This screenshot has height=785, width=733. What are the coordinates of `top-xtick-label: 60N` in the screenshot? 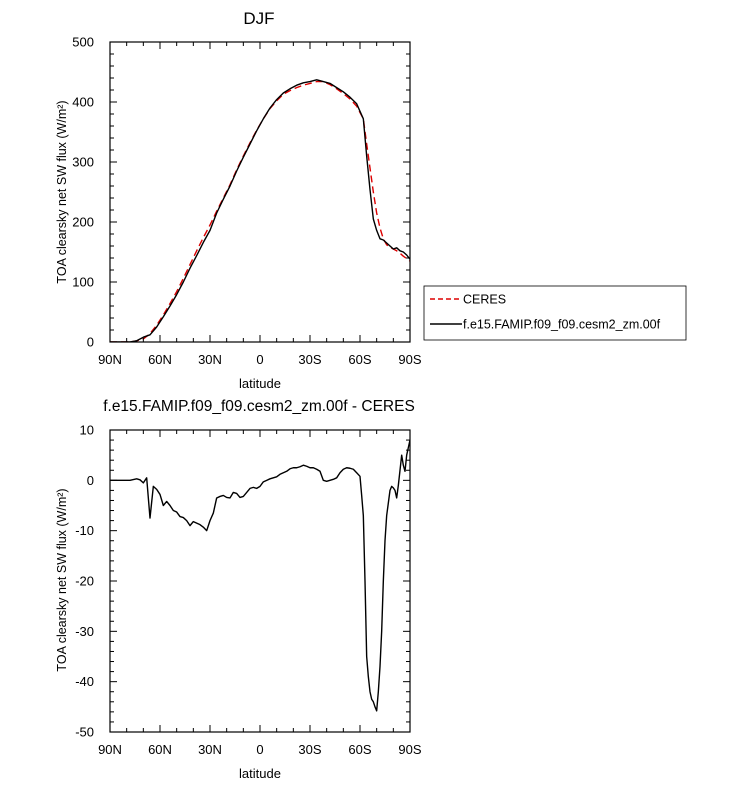 It's located at (160, 359).